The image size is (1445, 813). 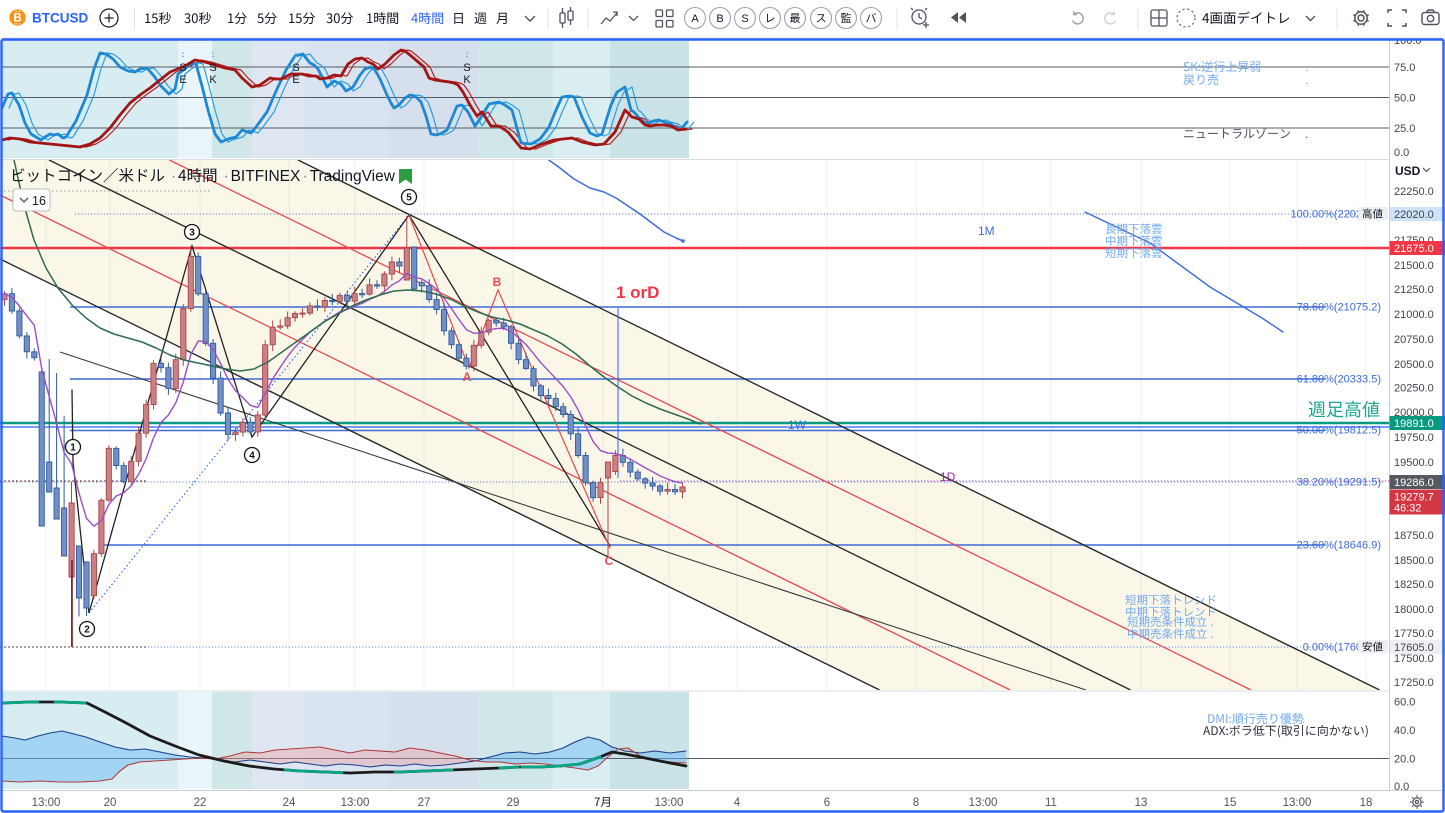 I want to click on svg-text: 3, so click(x=192, y=233).